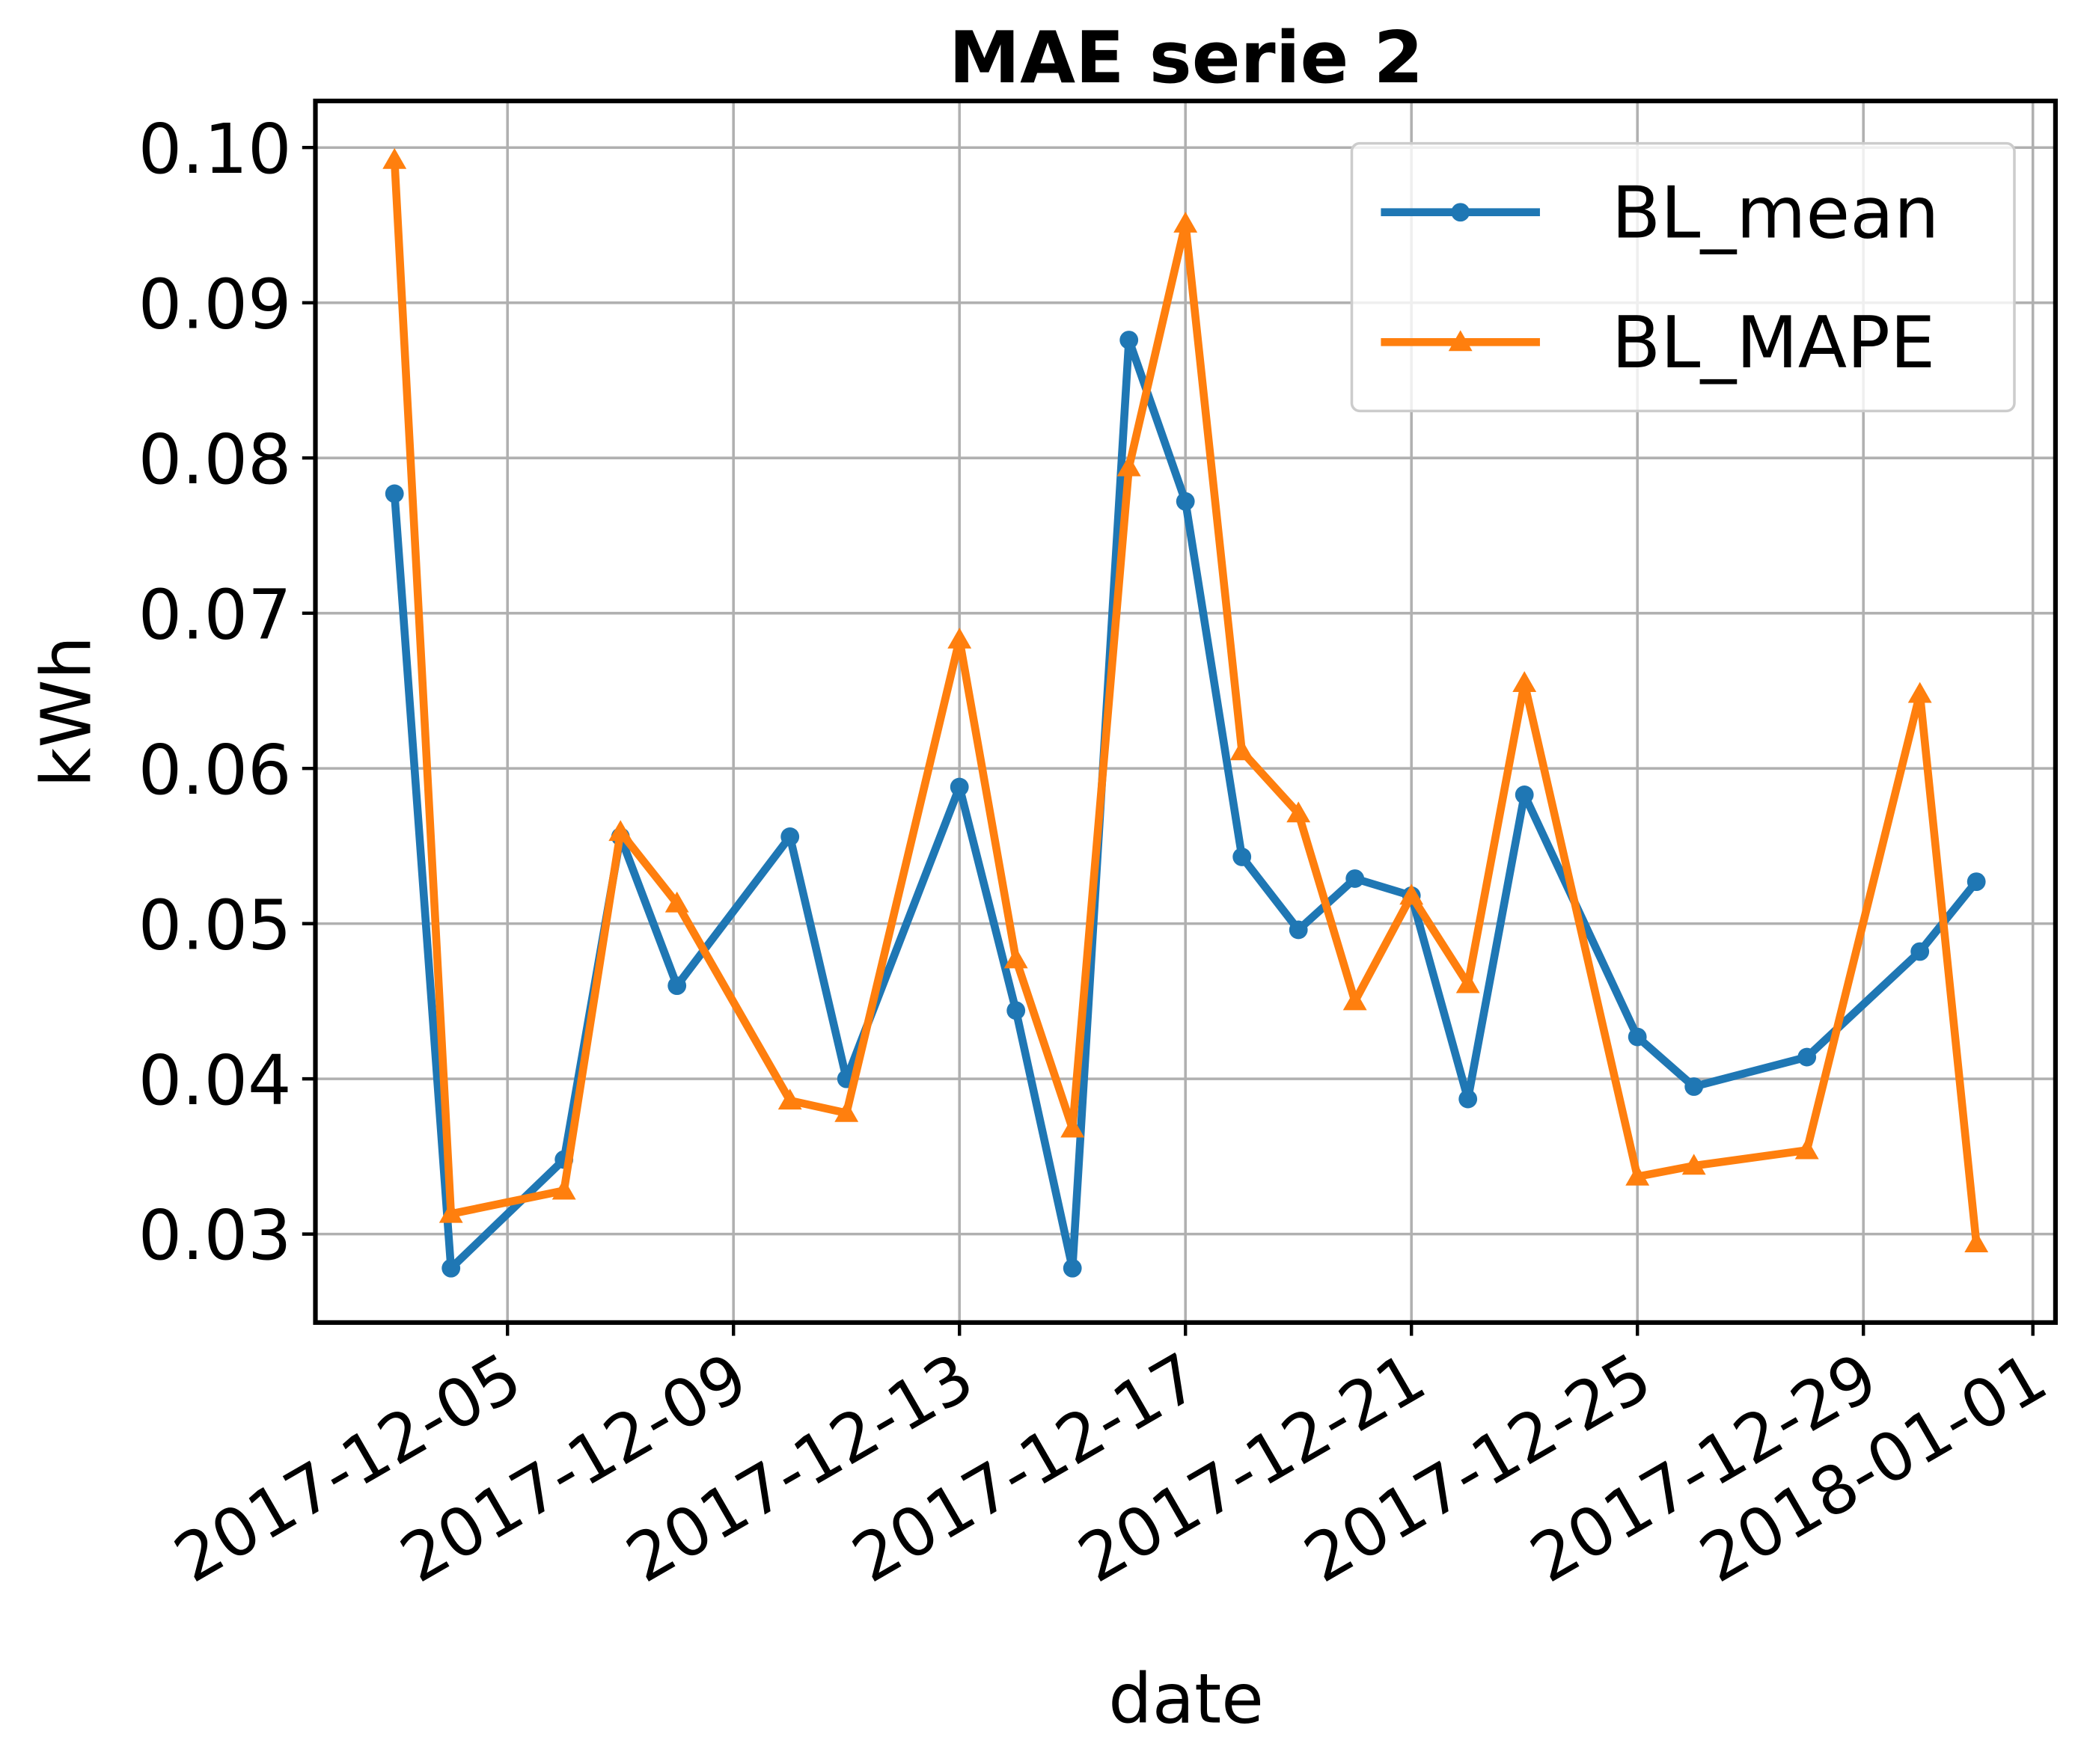 The width and height of the screenshot is (2078, 1764). What do you see at coordinates (215, 1235) in the screenshot?
I see `y-tick-label: 0.03` at bounding box center [215, 1235].